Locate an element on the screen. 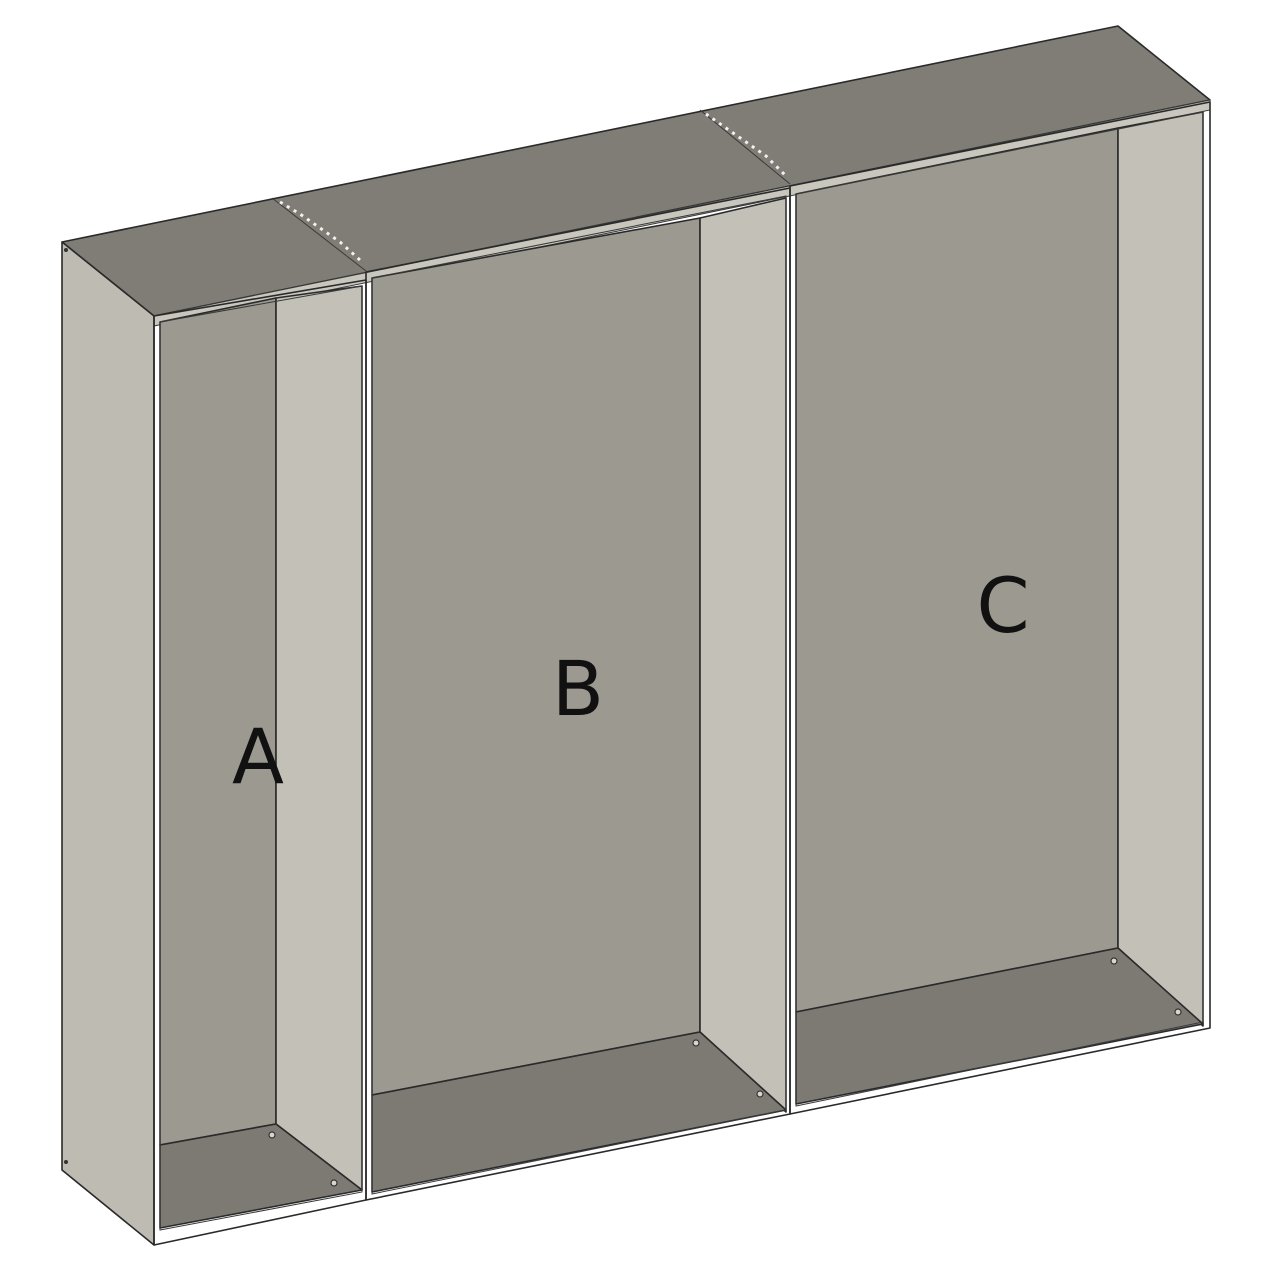  top-seam-ab is located at coordinates (319, 234).